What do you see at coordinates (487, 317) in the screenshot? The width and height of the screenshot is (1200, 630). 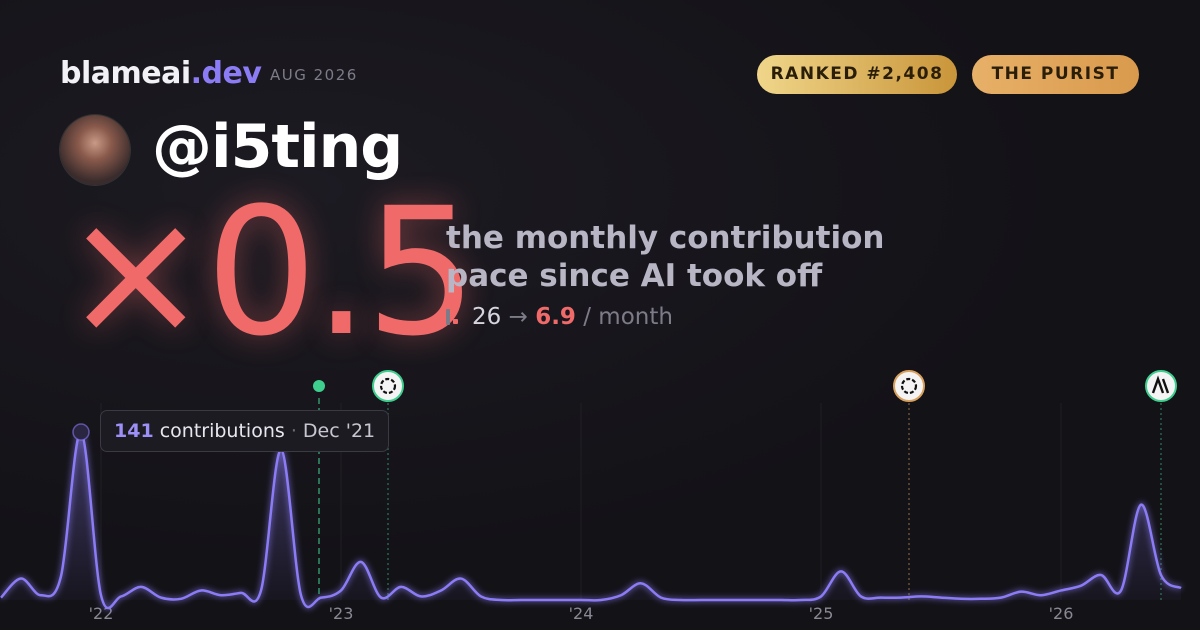 I see `pace-before: 26` at bounding box center [487, 317].